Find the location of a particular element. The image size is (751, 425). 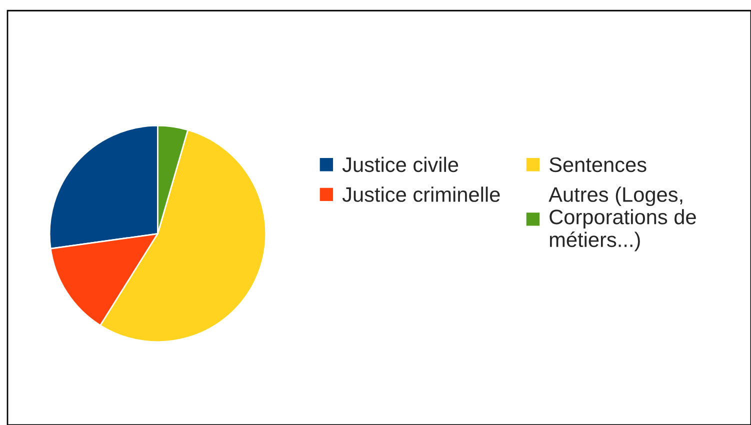

legend-label: Autres (Loges, Corporations de métiers...) is located at coordinates (622, 219).